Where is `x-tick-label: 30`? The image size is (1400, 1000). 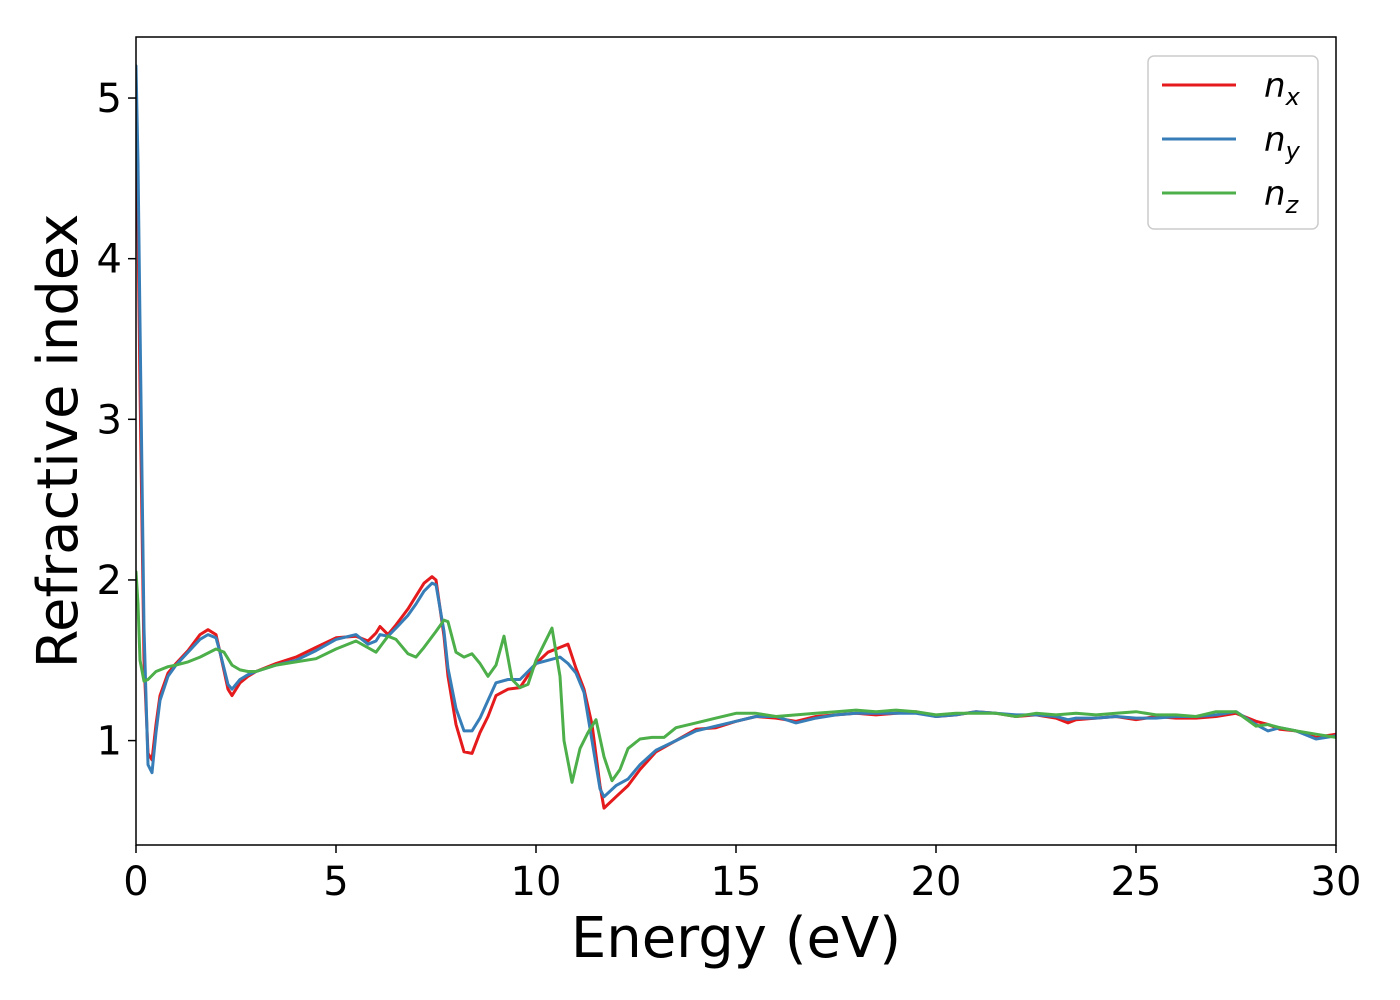 x-tick-label: 30 is located at coordinates (1336, 882).